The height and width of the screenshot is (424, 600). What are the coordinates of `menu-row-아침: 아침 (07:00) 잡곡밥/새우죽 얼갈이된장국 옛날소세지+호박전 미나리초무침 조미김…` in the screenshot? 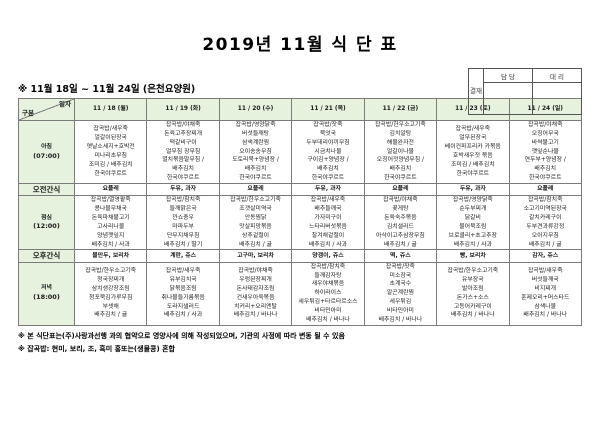 It's located at (300, 152).